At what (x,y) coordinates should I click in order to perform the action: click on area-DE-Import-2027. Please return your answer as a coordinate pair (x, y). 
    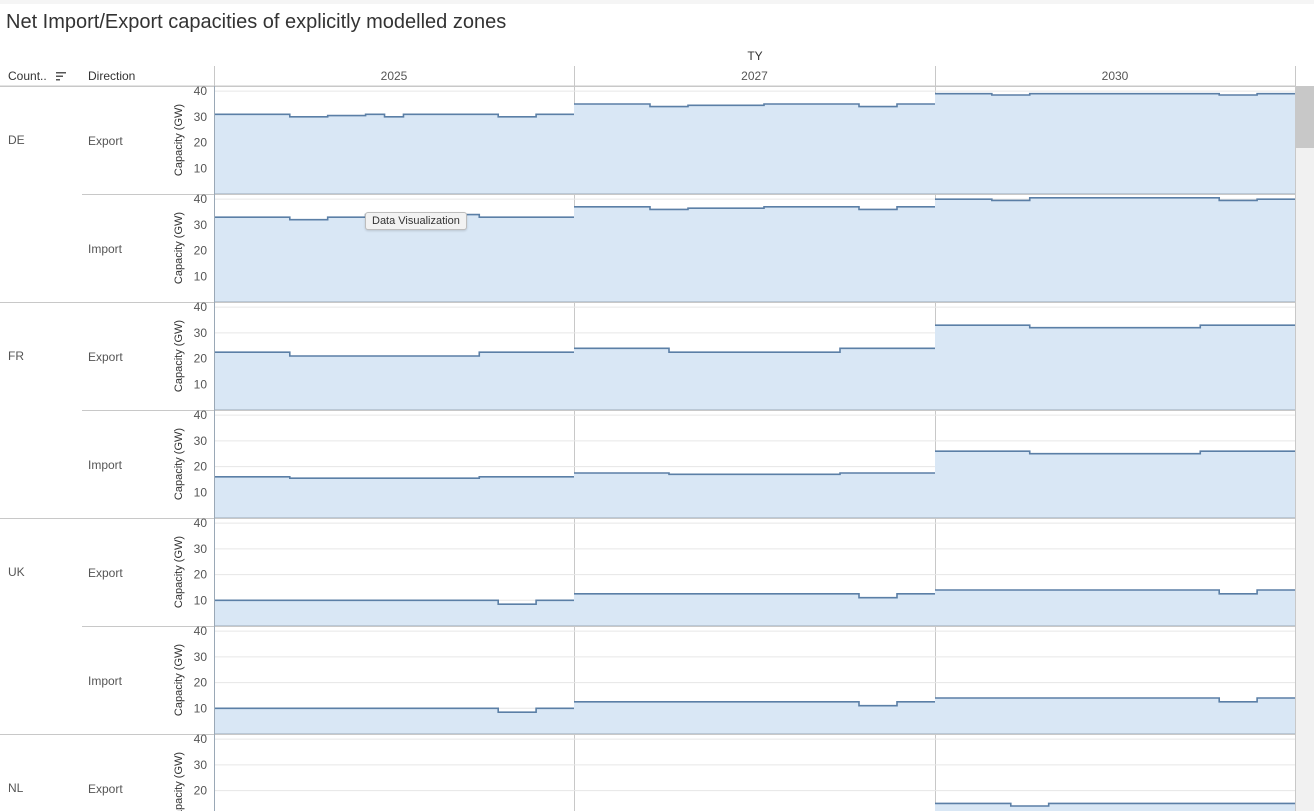
    Looking at the image, I should click on (754, 254).